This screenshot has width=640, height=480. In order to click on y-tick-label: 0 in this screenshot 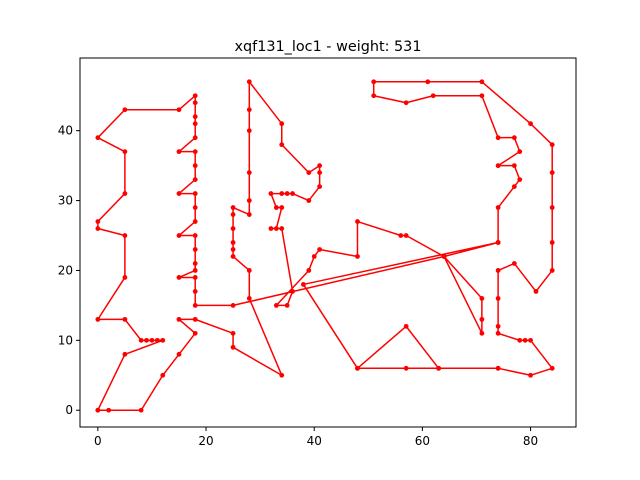, I will do `click(69, 410)`.